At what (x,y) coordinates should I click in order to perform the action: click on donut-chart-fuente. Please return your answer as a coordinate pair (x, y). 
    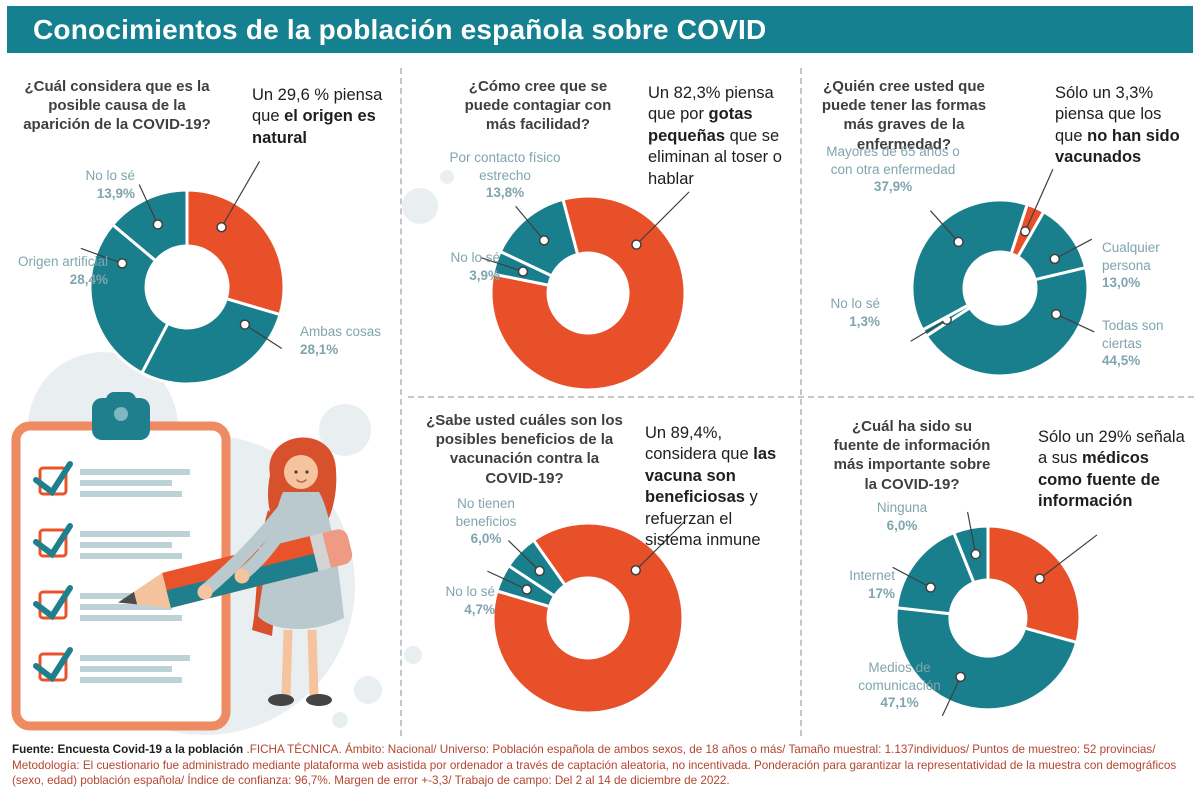
    Looking at the image, I should click on (995, 614).